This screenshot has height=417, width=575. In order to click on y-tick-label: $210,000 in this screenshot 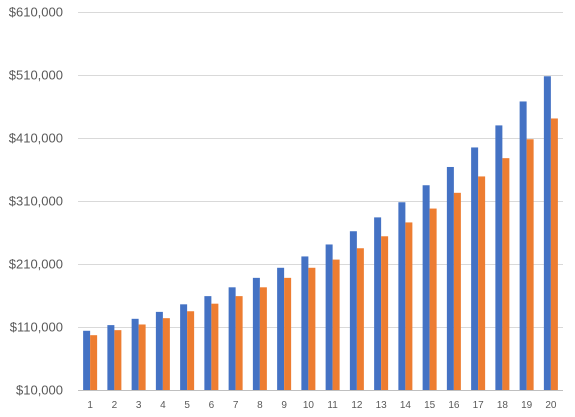, I will do `click(36, 264)`.